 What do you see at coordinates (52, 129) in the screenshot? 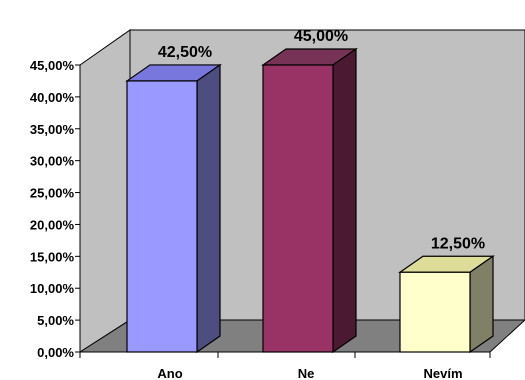
I see `y-tick-label: 35,00%` at bounding box center [52, 129].